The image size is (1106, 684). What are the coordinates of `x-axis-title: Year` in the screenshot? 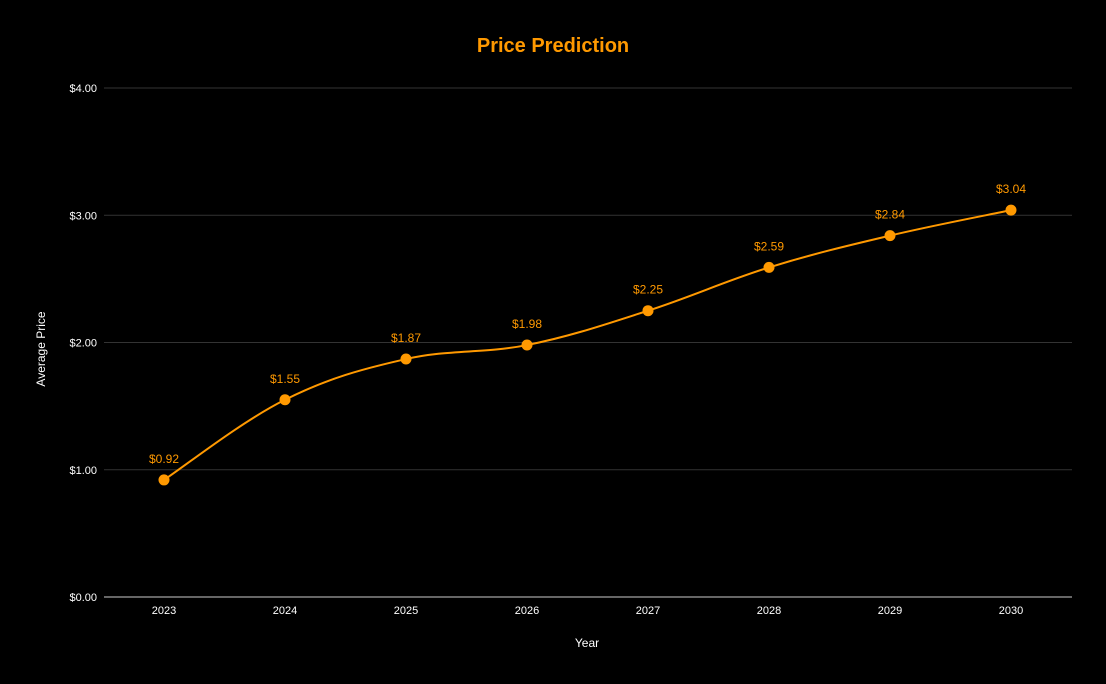 It's located at (587, 643).